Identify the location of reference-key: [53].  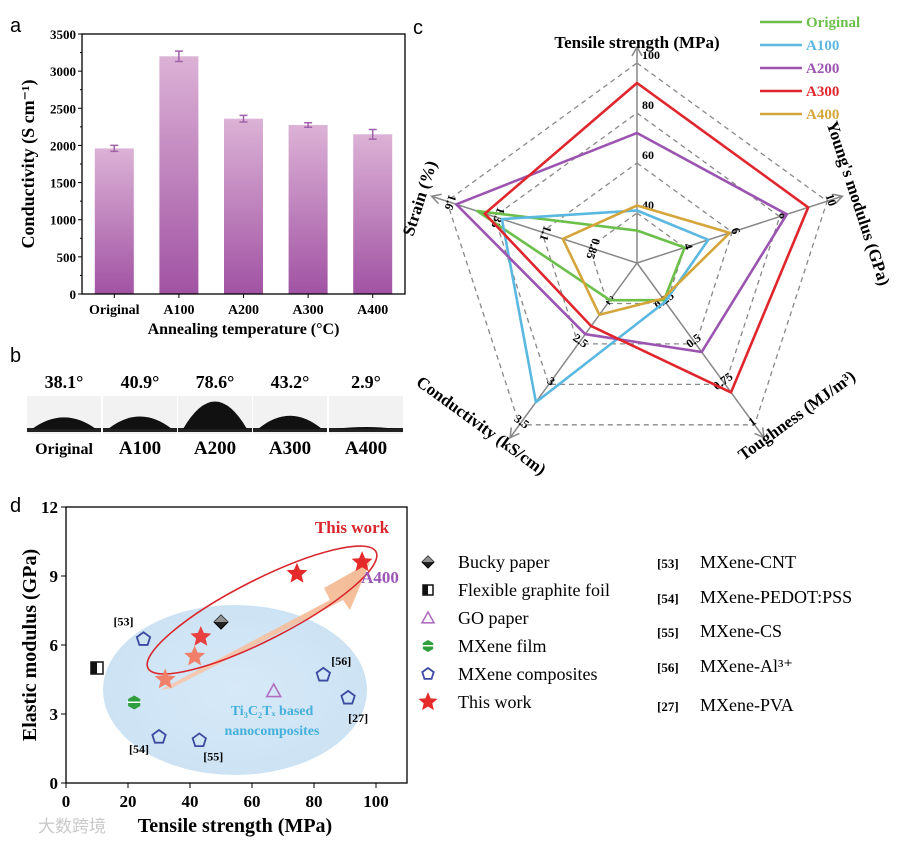
(668, 563).